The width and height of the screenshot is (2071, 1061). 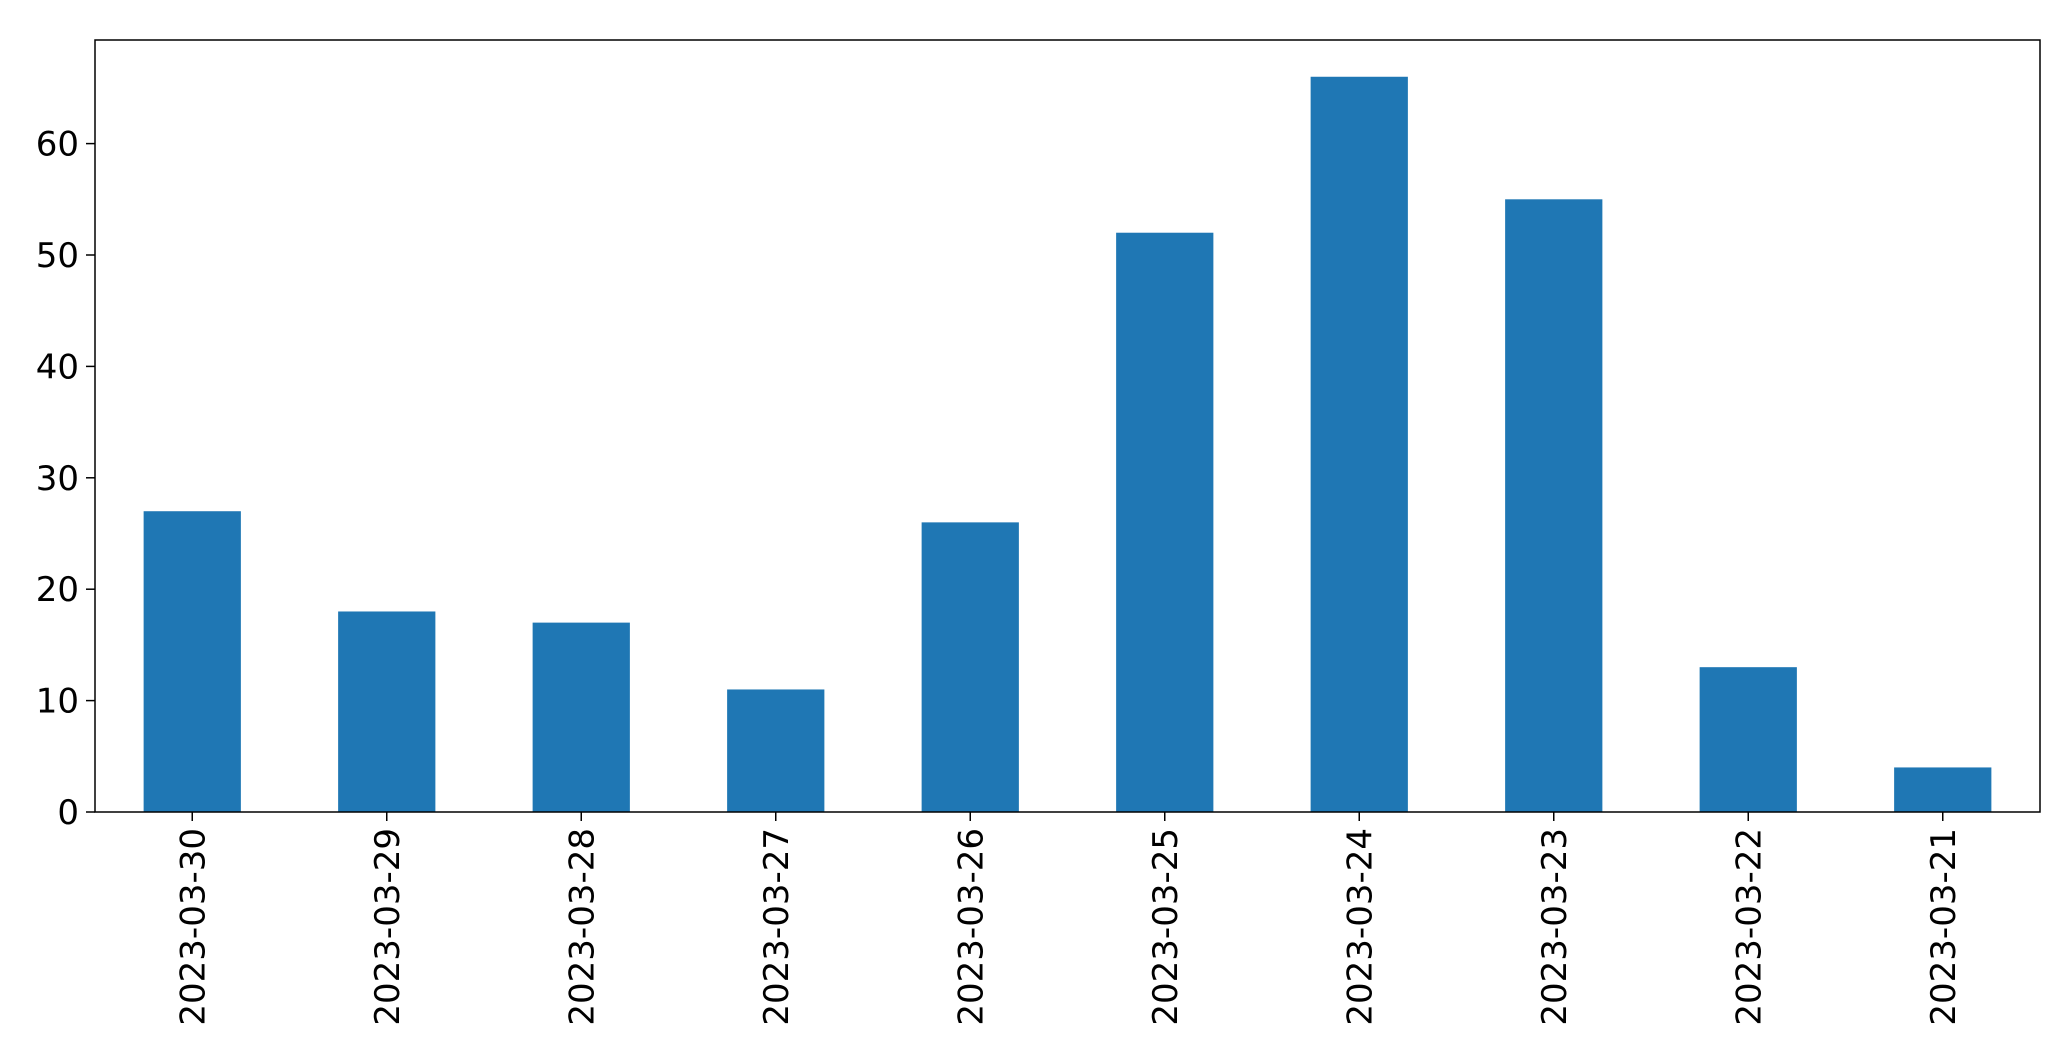 I want to click on x-tick-label: 2023-03-27, so click(x=777, y=927).